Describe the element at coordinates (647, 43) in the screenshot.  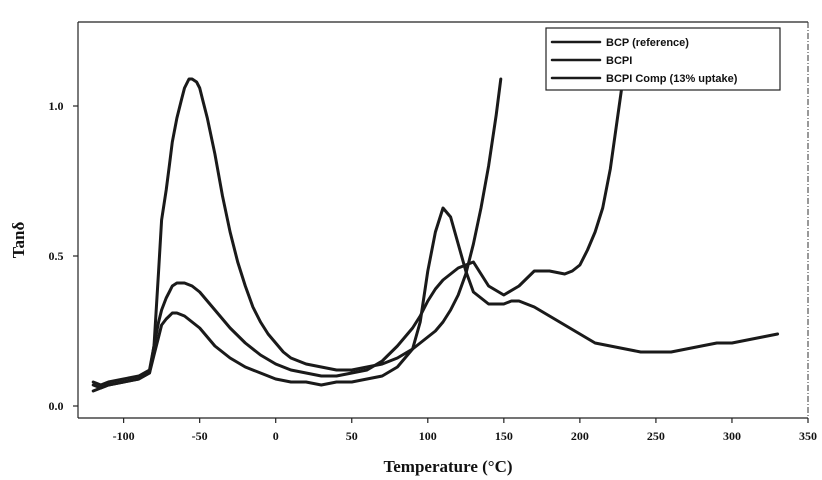
I see `legend-label-bcp-reference: BCP (reference)` at that location.